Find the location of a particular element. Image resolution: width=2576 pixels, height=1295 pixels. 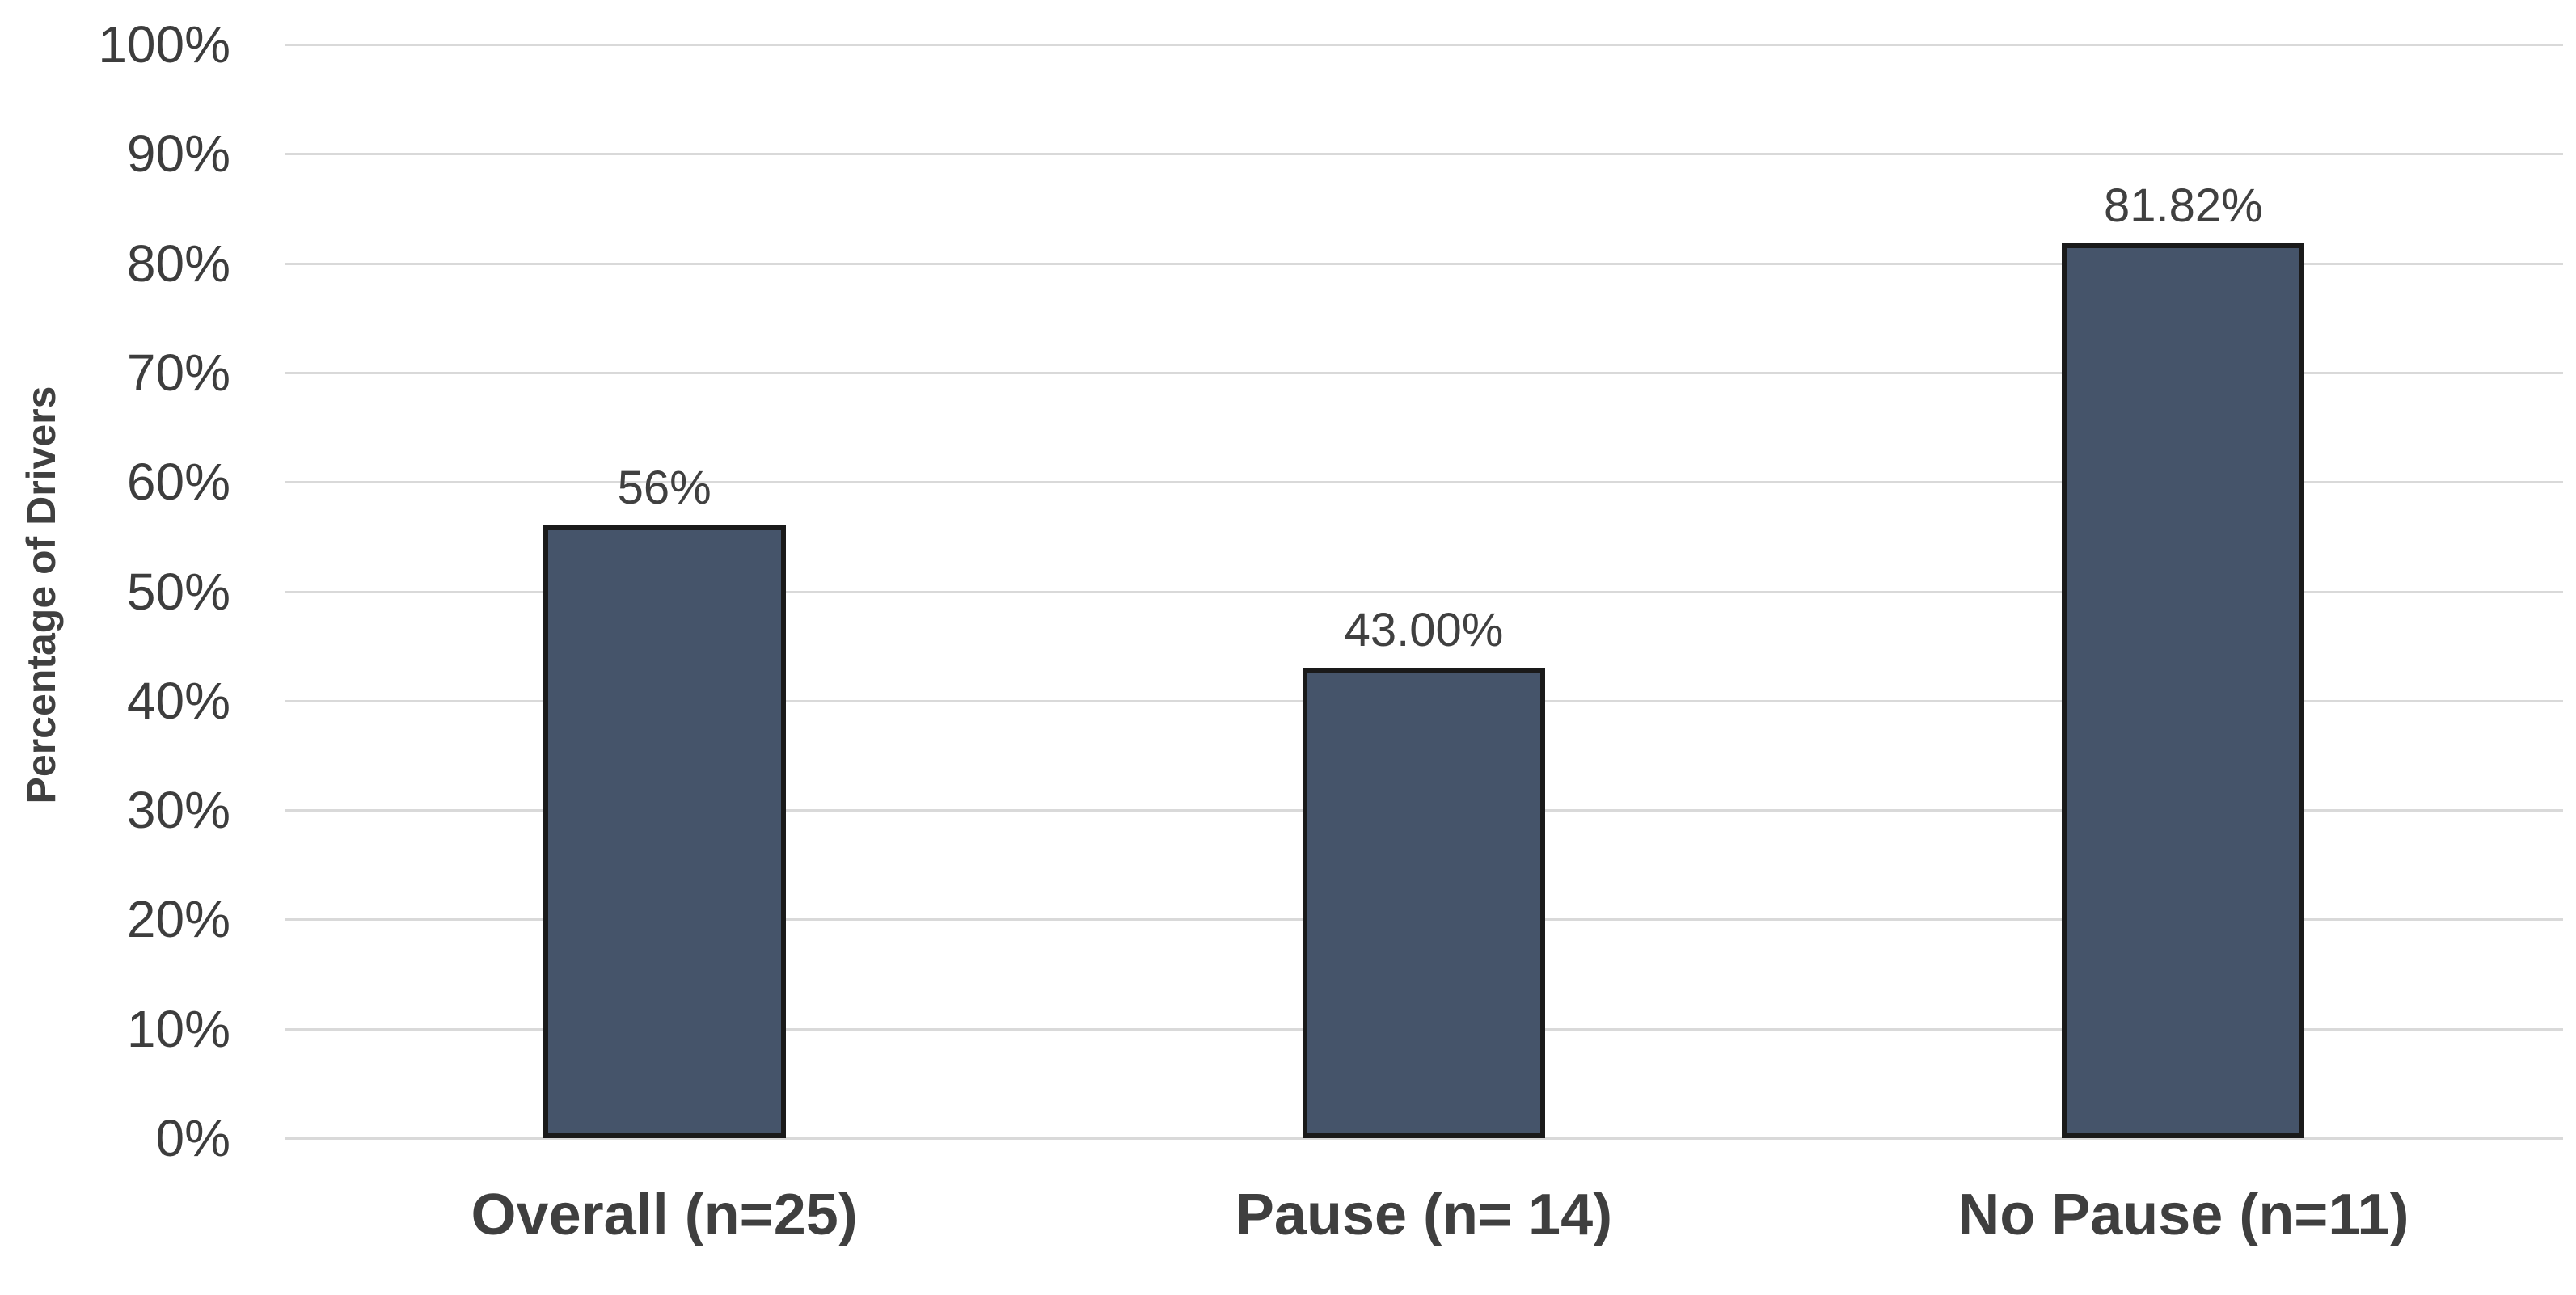

y-tick-label: 30% is located at coordinates (178, 810).